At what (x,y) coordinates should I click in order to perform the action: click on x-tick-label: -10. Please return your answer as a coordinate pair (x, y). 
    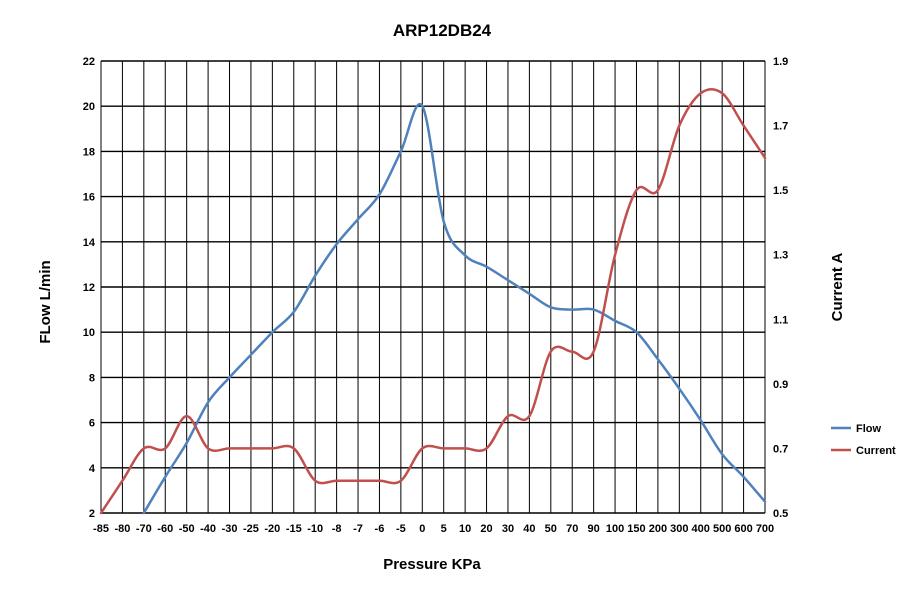
    Looking at the image, I should click on (315, 529).